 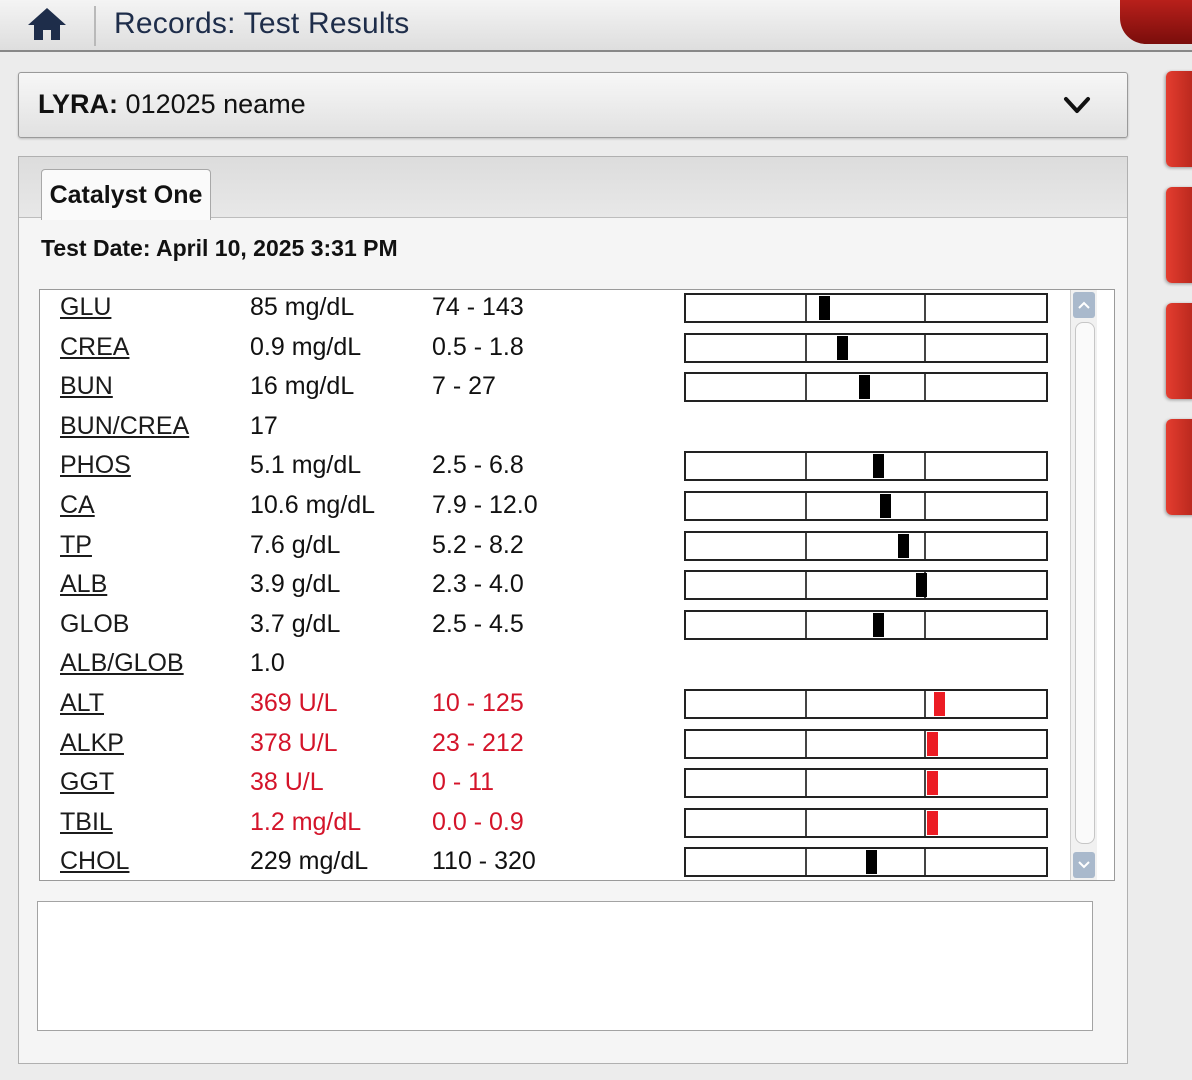 What do you see at coordinates (92, 742) in the screenshot?
I see `result-name: ALKP` at bounding box center [92, 742].